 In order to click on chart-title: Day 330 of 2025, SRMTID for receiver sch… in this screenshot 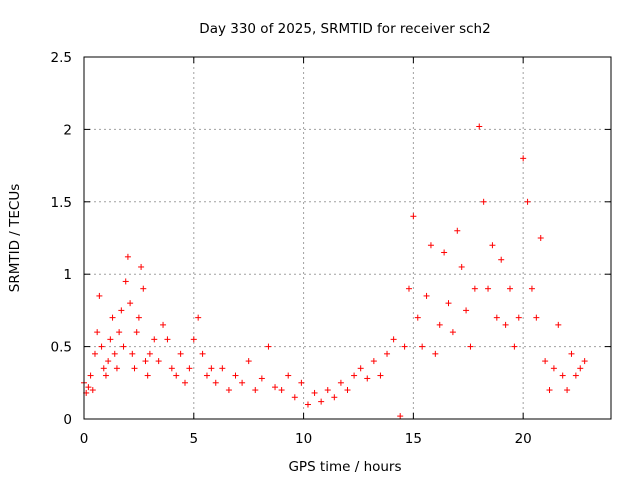, I will do `click(344, 29)`.